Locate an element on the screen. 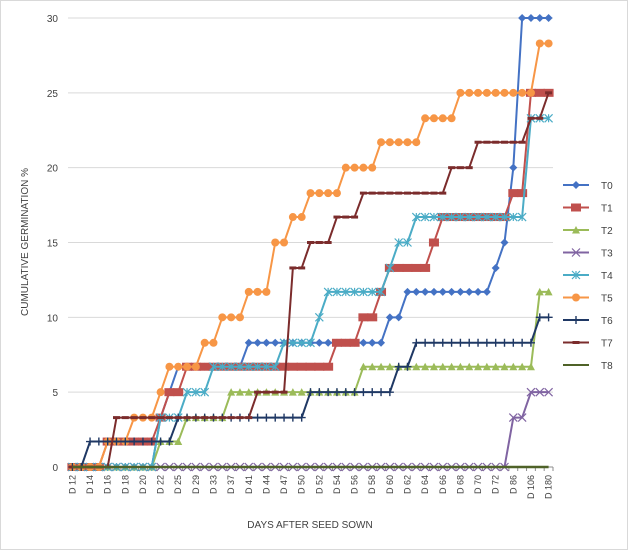 The image size is (629, 556). x-tick-label: D 66 is located at coordinates (443, 484).